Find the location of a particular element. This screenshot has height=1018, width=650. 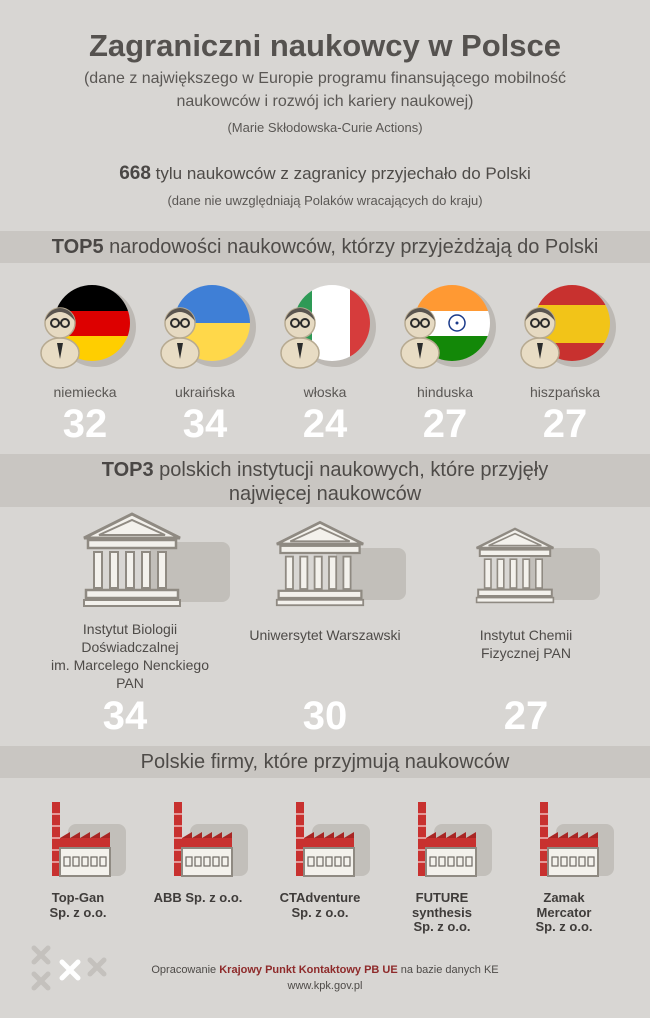

firm-item-ctadventure is located at coordinates (321, 842).